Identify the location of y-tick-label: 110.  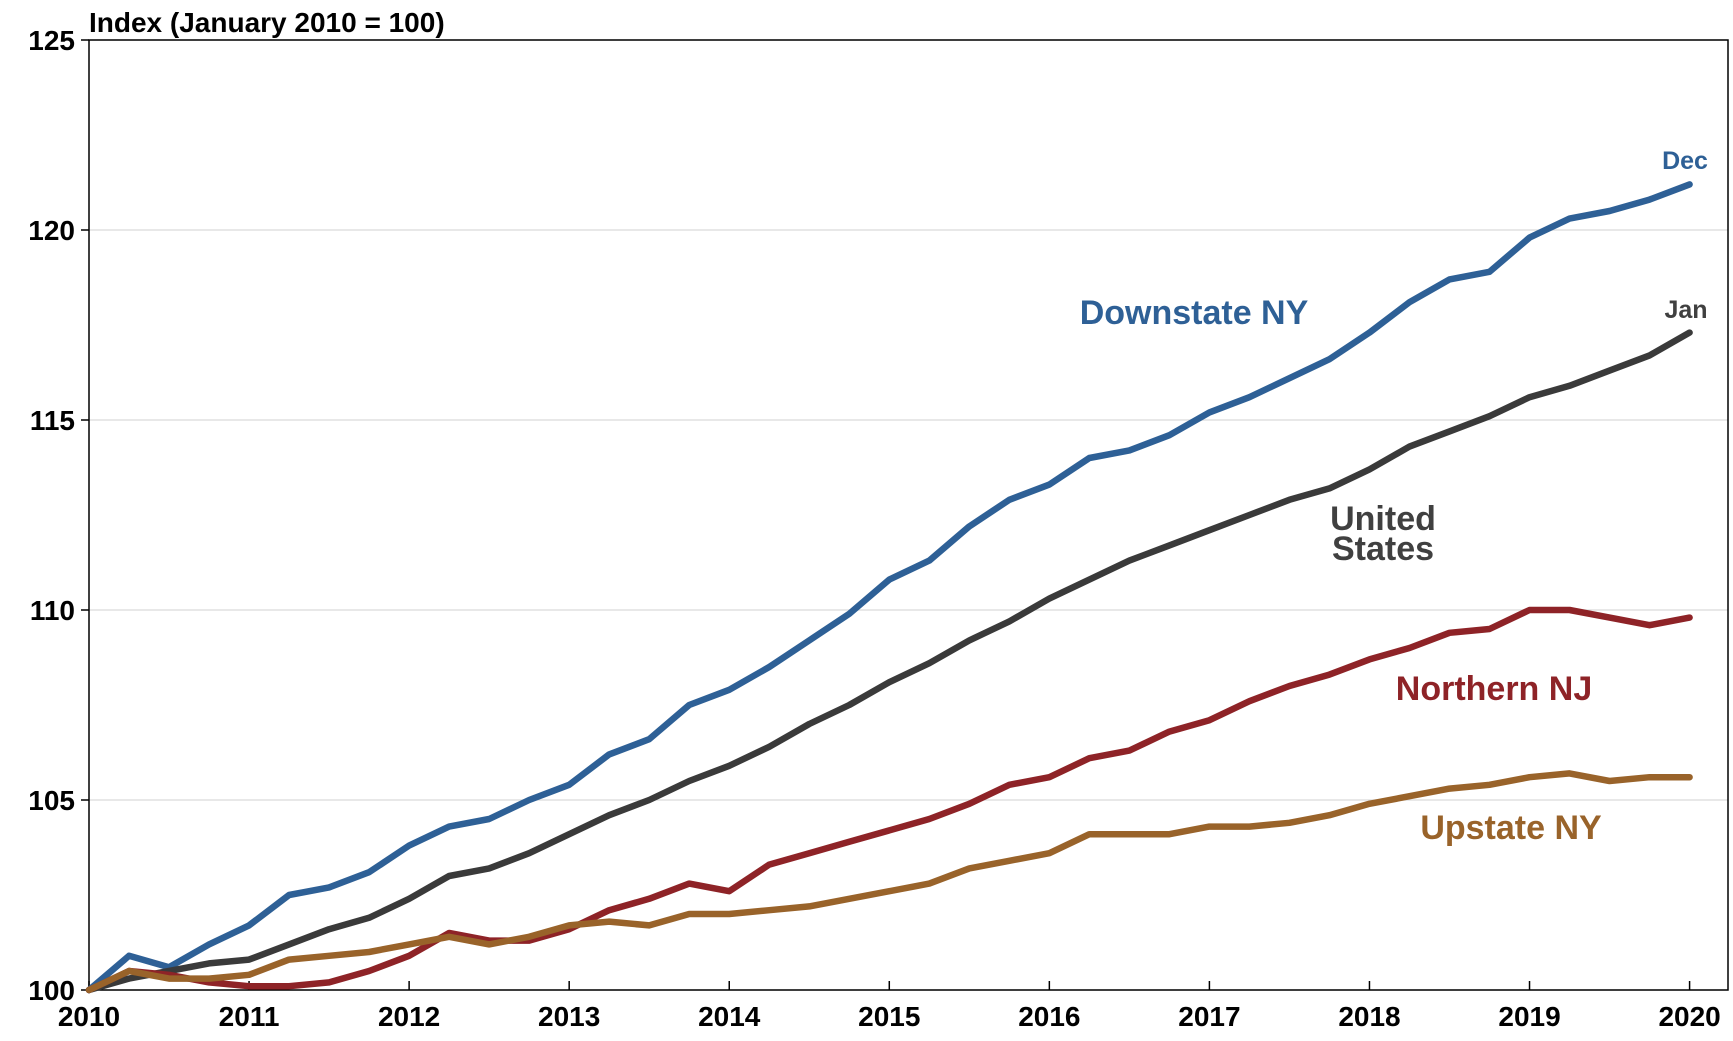
(52, 610).